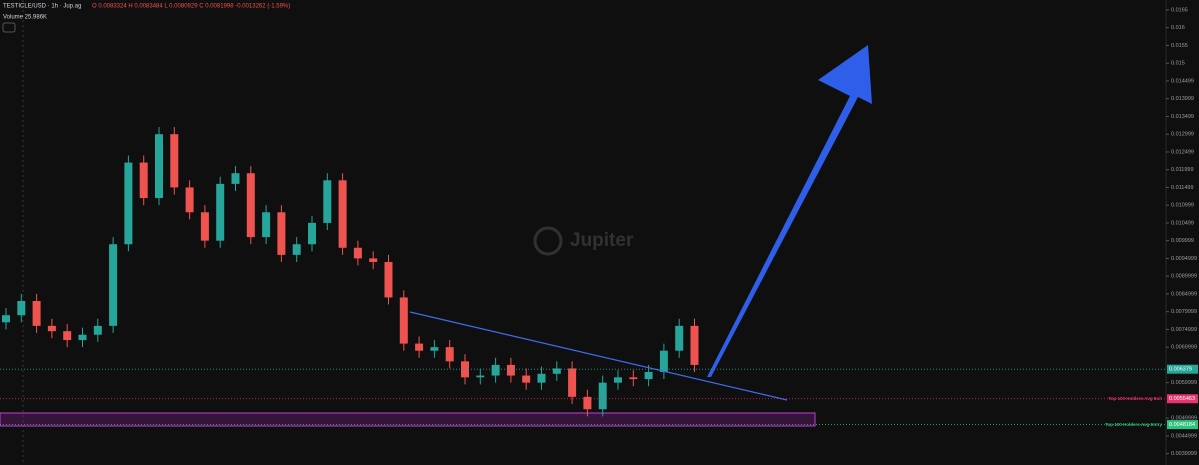 The image size is (1199, 465). Describe the element at coordinates (1178, 28) in the screenshot. I see `y-tick-label: 0.016` at that location.